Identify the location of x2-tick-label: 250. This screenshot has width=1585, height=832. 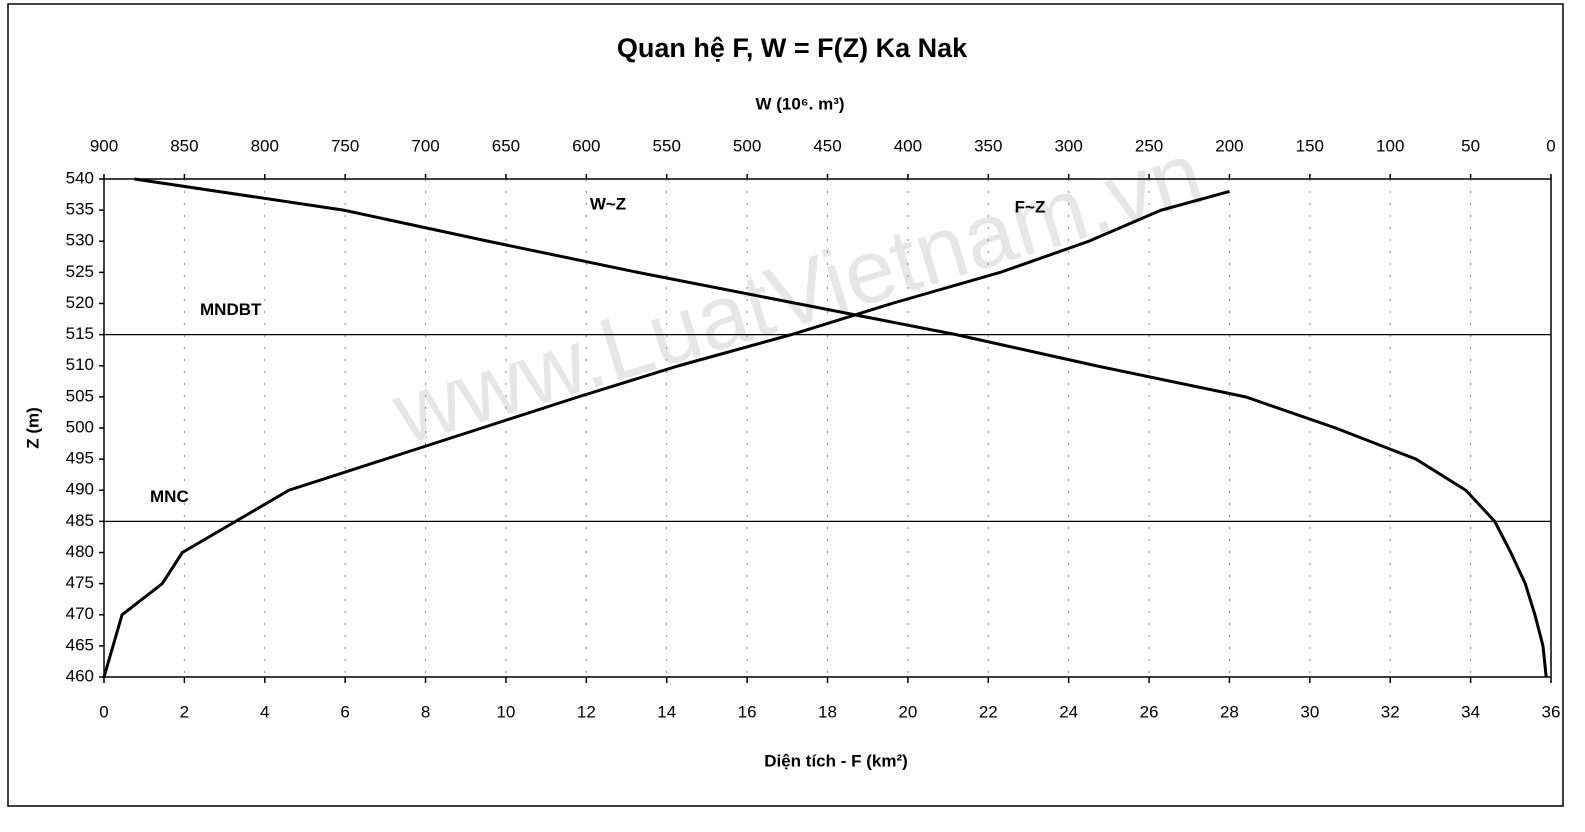
(1149, 145).